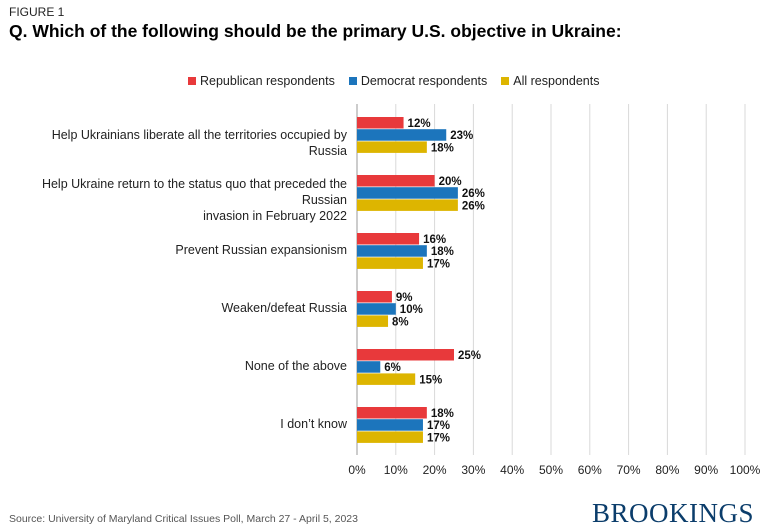 The height and width of the screenshot is (531, 768). I want to click on data-label-republican: 12%, so click(419, 124).